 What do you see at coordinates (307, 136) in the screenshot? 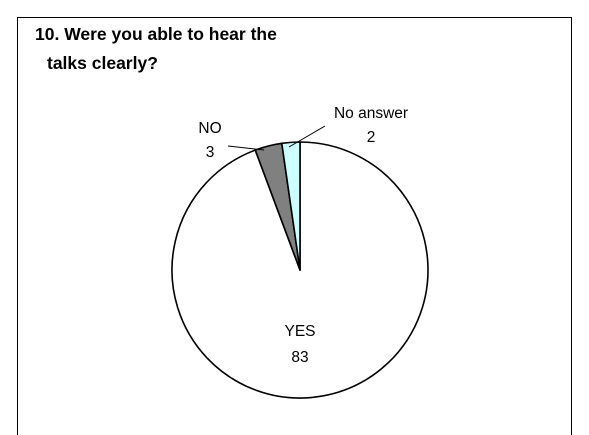
I see `leader-line-no-answer` at bounding box center [307, 136].